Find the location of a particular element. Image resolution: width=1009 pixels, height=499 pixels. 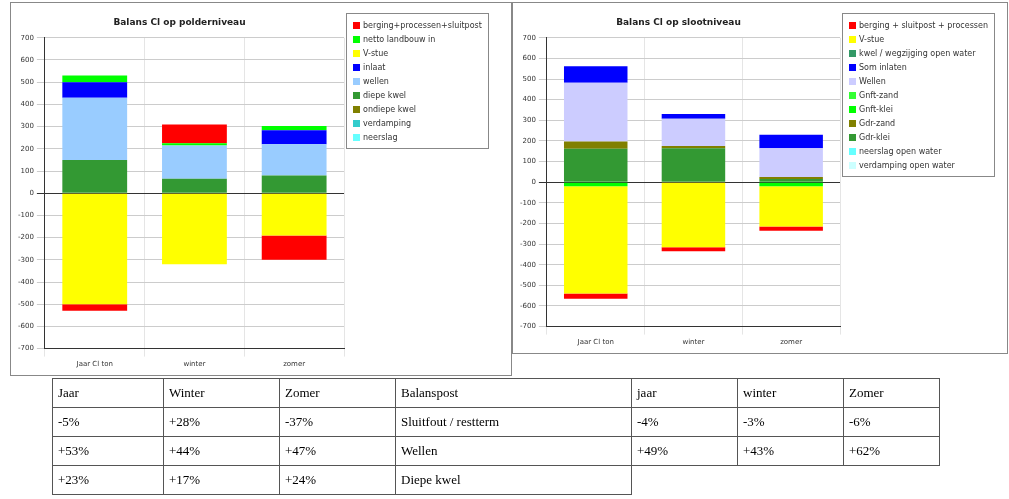

text: -4% is located at coordinates (684, 422).